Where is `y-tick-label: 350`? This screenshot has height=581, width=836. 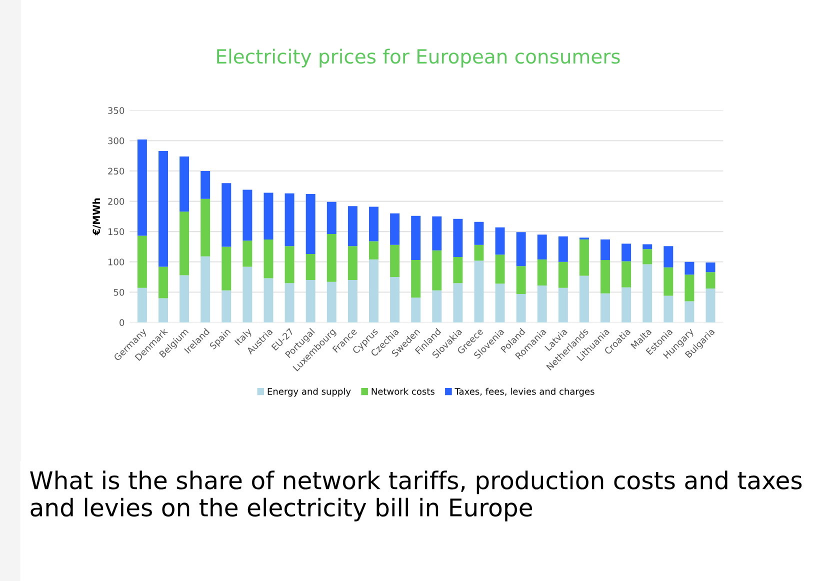
y-tick-label: 350 is located at coordinates (116, 110).